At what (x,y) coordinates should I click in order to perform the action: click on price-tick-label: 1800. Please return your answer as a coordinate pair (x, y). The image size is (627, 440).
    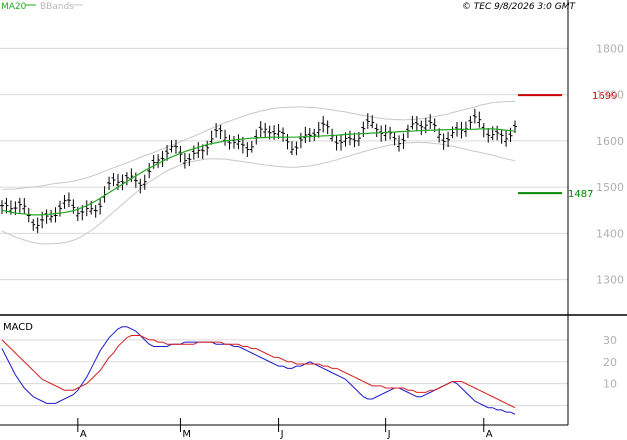
    Looking at the image, I should click on (610, 48).